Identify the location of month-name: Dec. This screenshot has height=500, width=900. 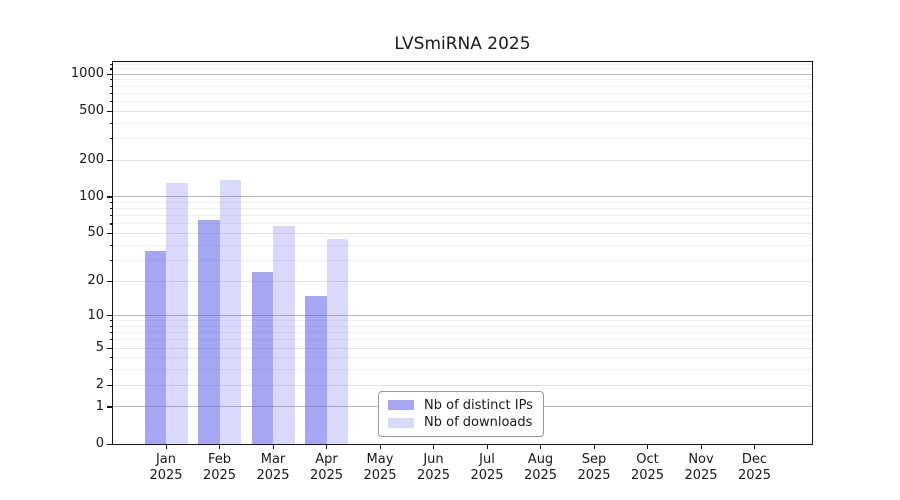
(754, 459).